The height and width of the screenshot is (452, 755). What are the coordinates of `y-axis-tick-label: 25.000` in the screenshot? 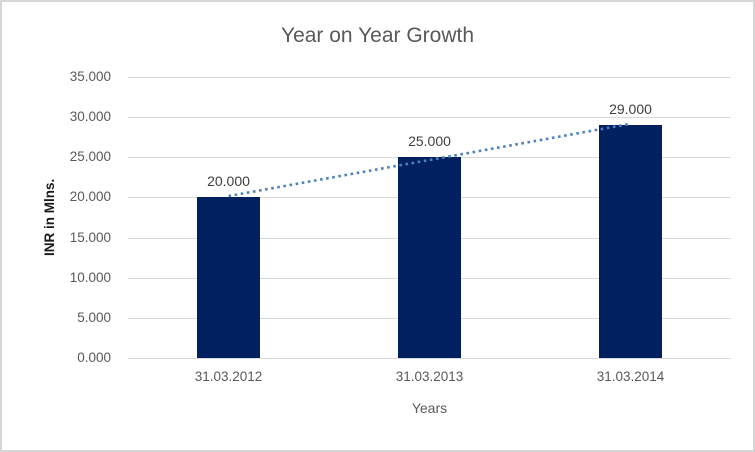 It's located at (90, 157).